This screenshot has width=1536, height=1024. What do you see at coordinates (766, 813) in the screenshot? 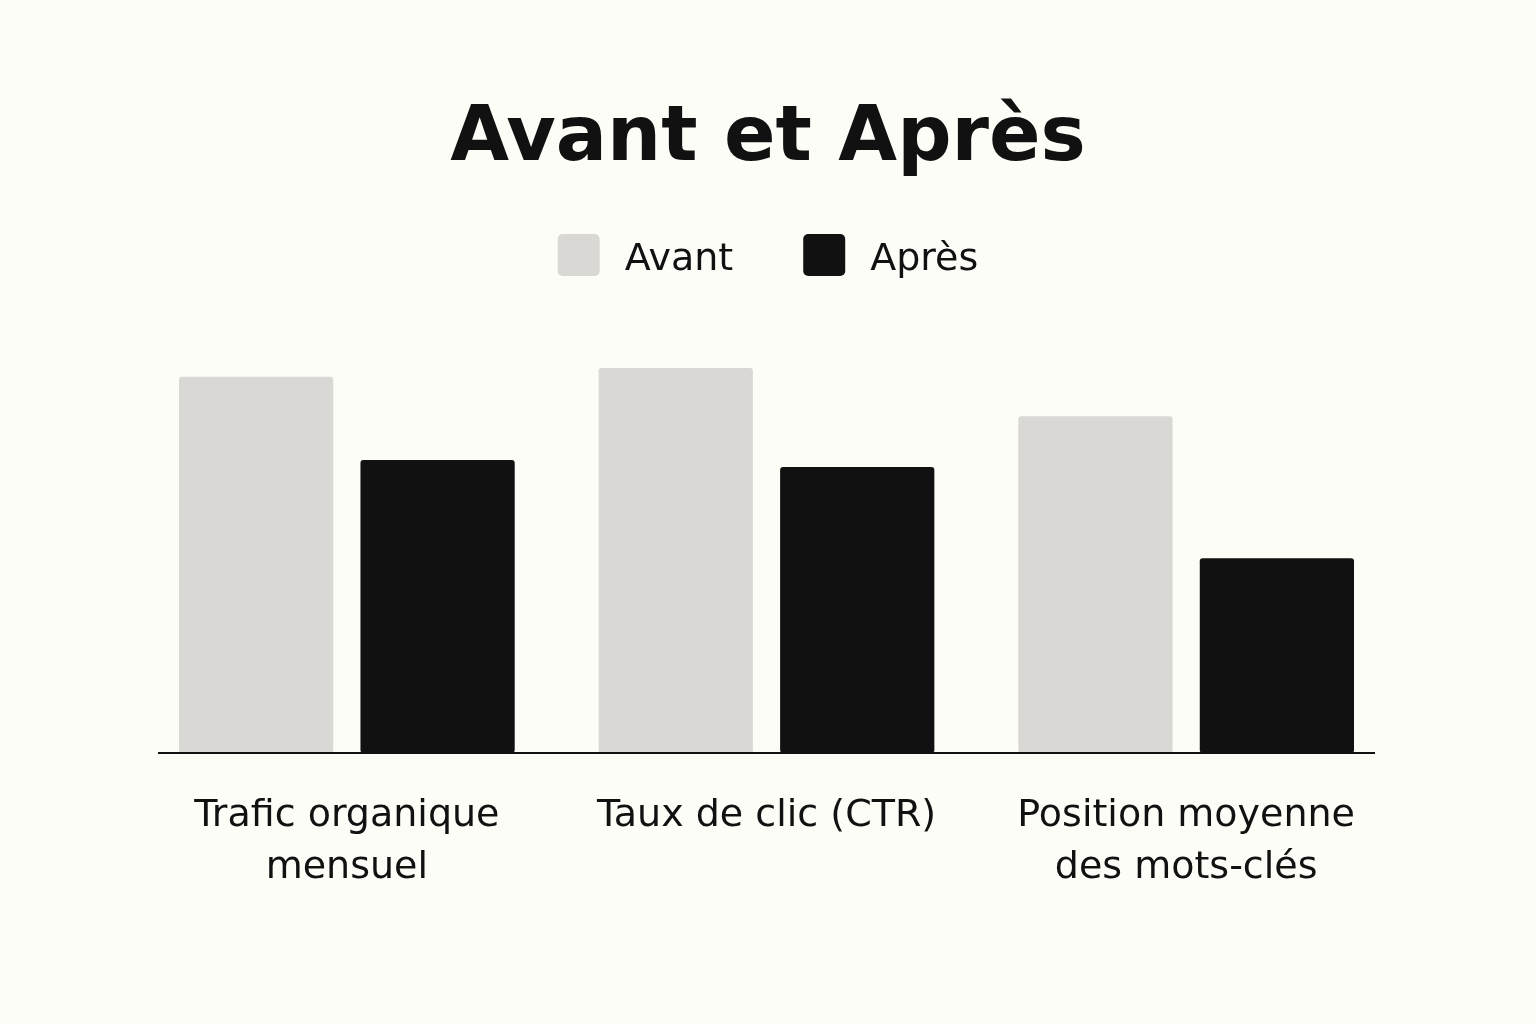
I see `x-tick-label: Taux de clic (CTR)` at bounding box center [766, 813].